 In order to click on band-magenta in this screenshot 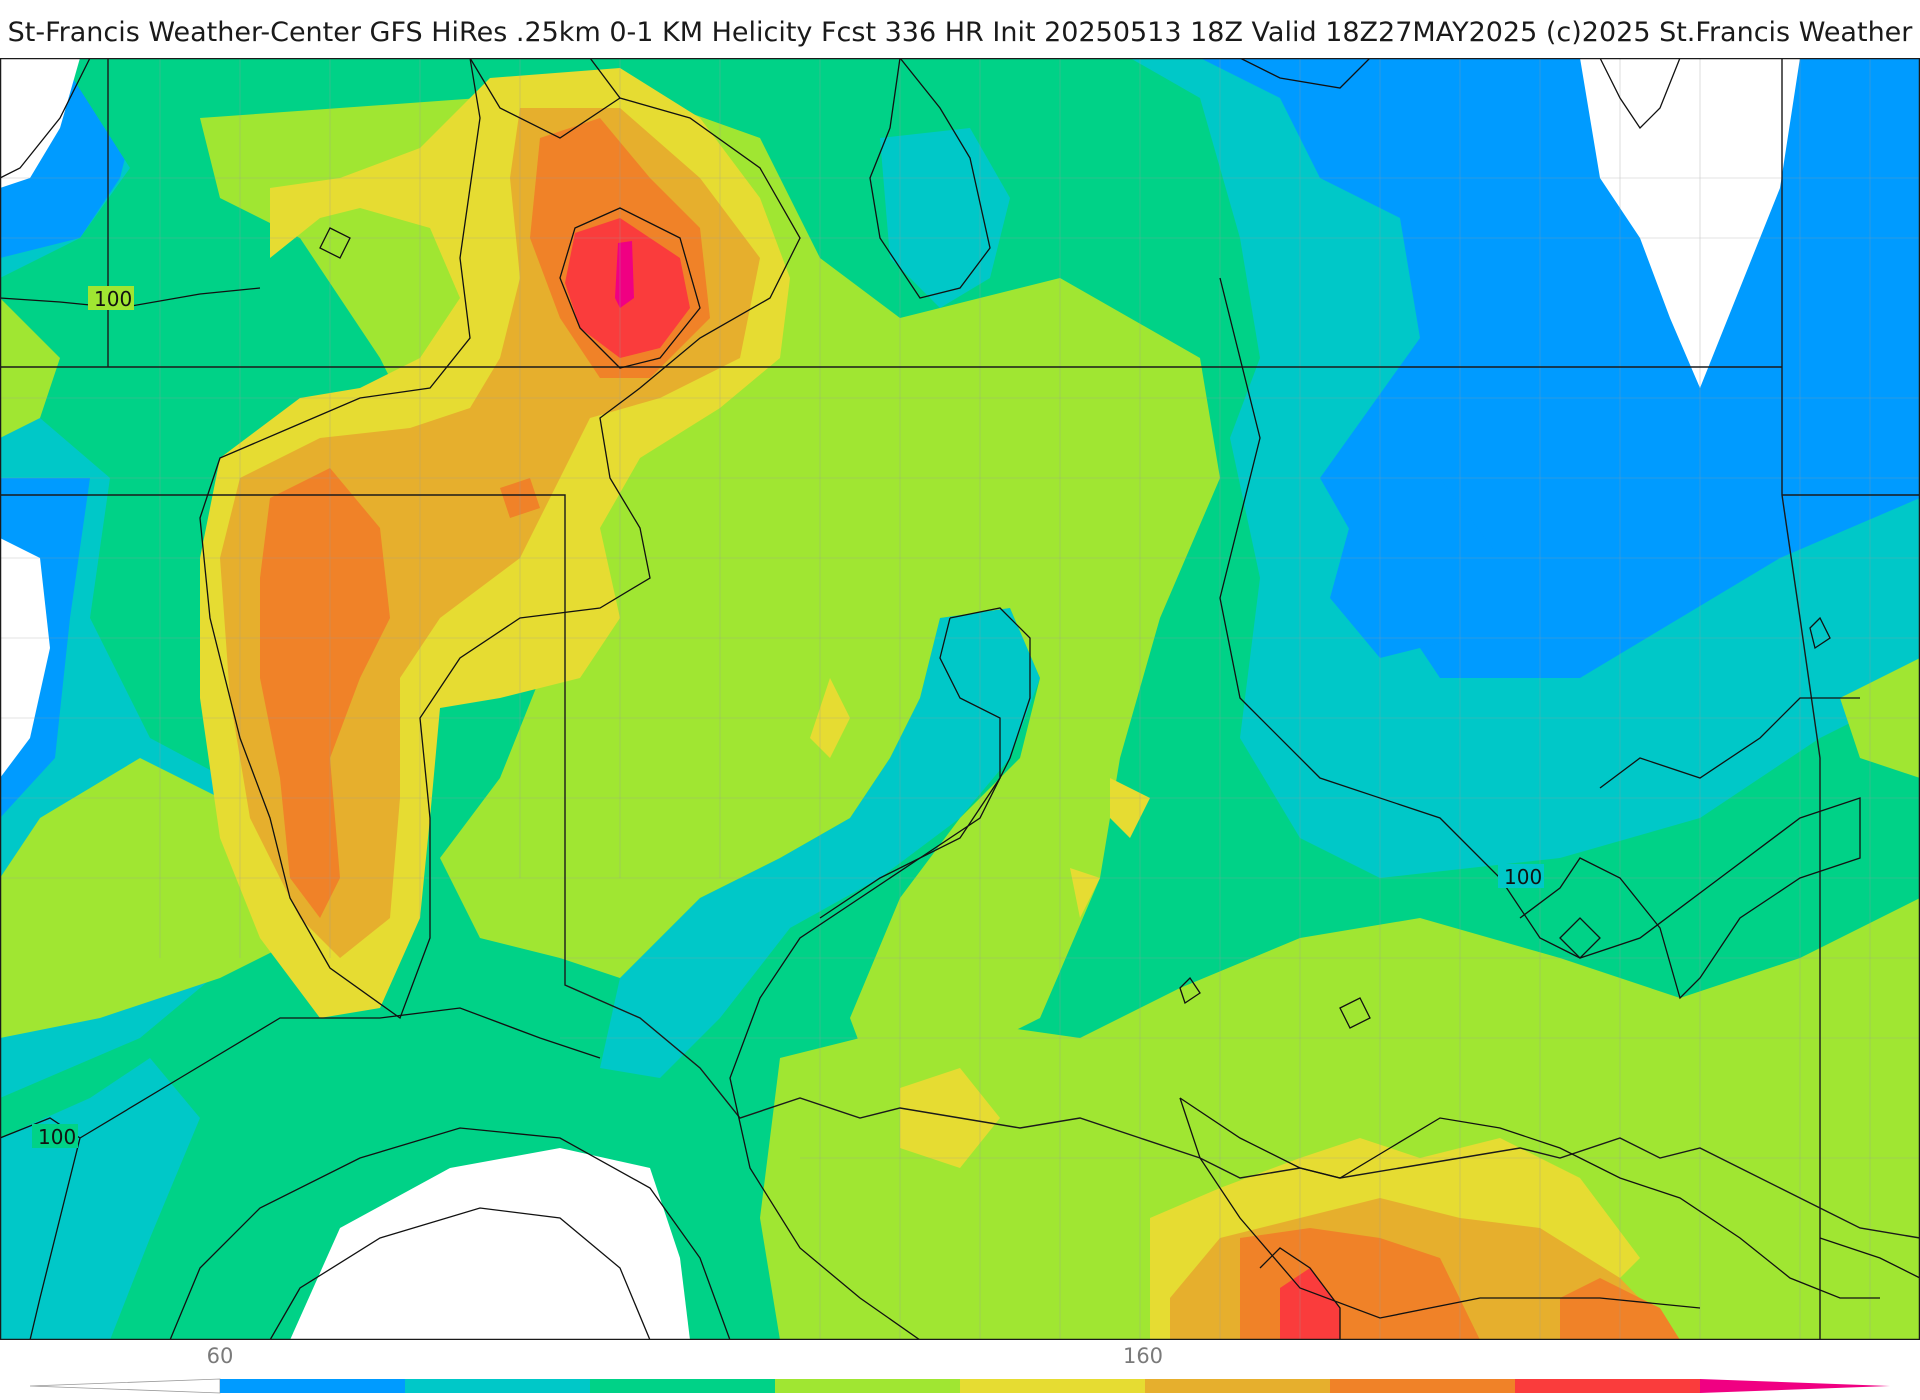, I will do `click(624, 274)`.